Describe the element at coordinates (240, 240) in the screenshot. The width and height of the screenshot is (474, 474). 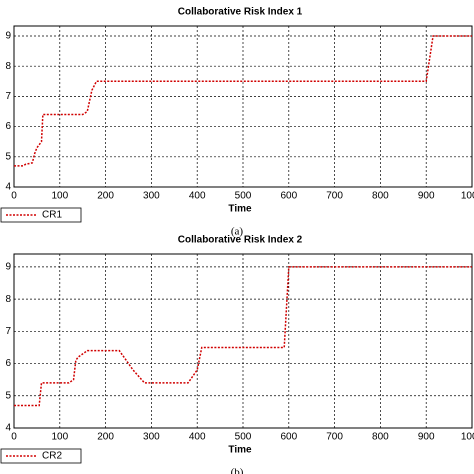
I see `chart-title: Collaborative Risk Index 2` at that location.